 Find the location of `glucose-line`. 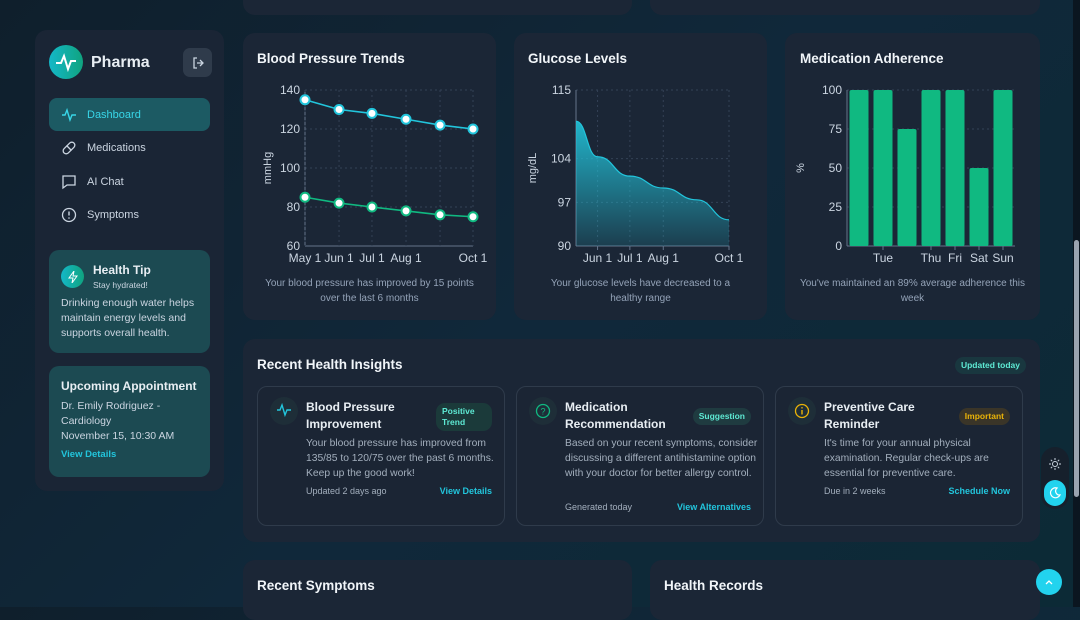

glucose-line is located at coordinates (652, 170).